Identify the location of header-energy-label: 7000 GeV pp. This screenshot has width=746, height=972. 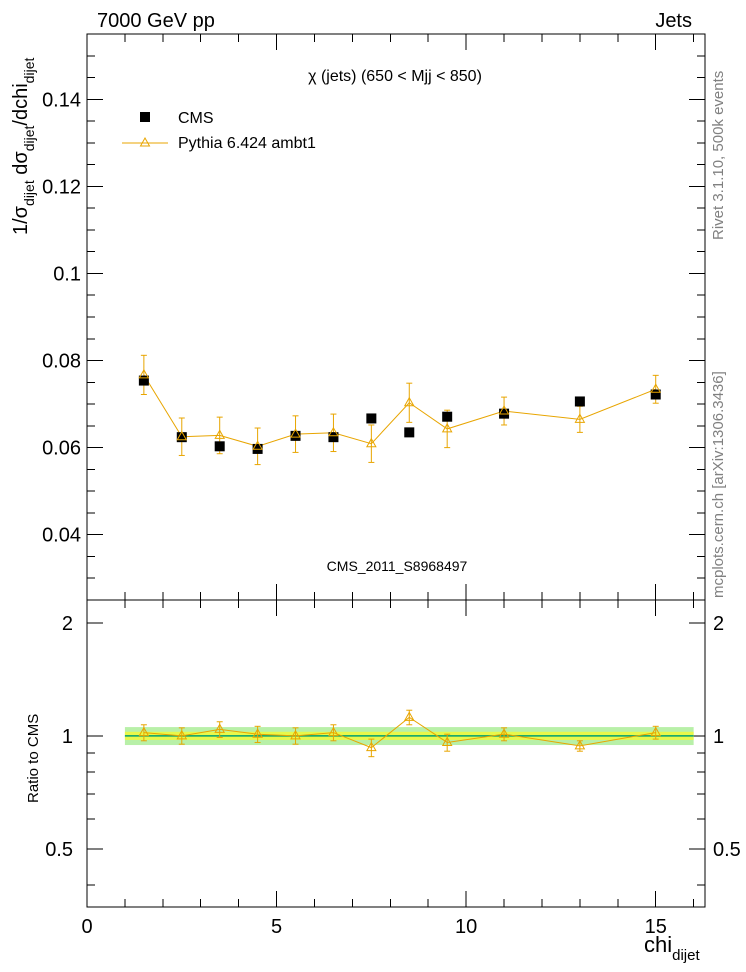
(156, 21).